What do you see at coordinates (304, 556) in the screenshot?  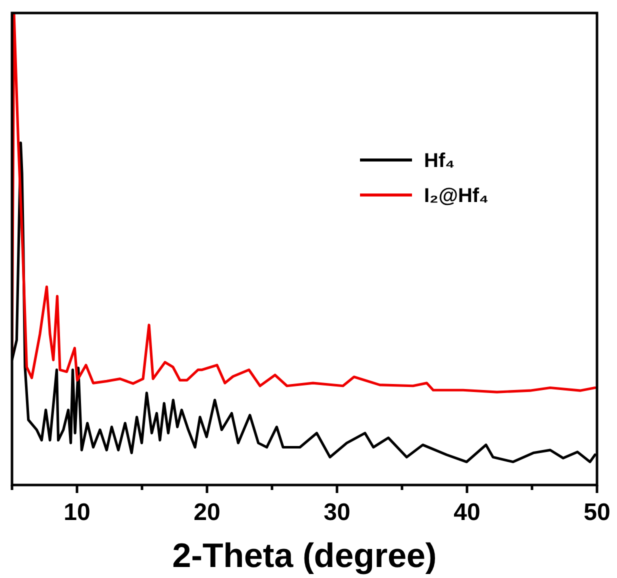 I see `x-axis-title: 2-Theta (degree)` at bounding box center [304, 556].